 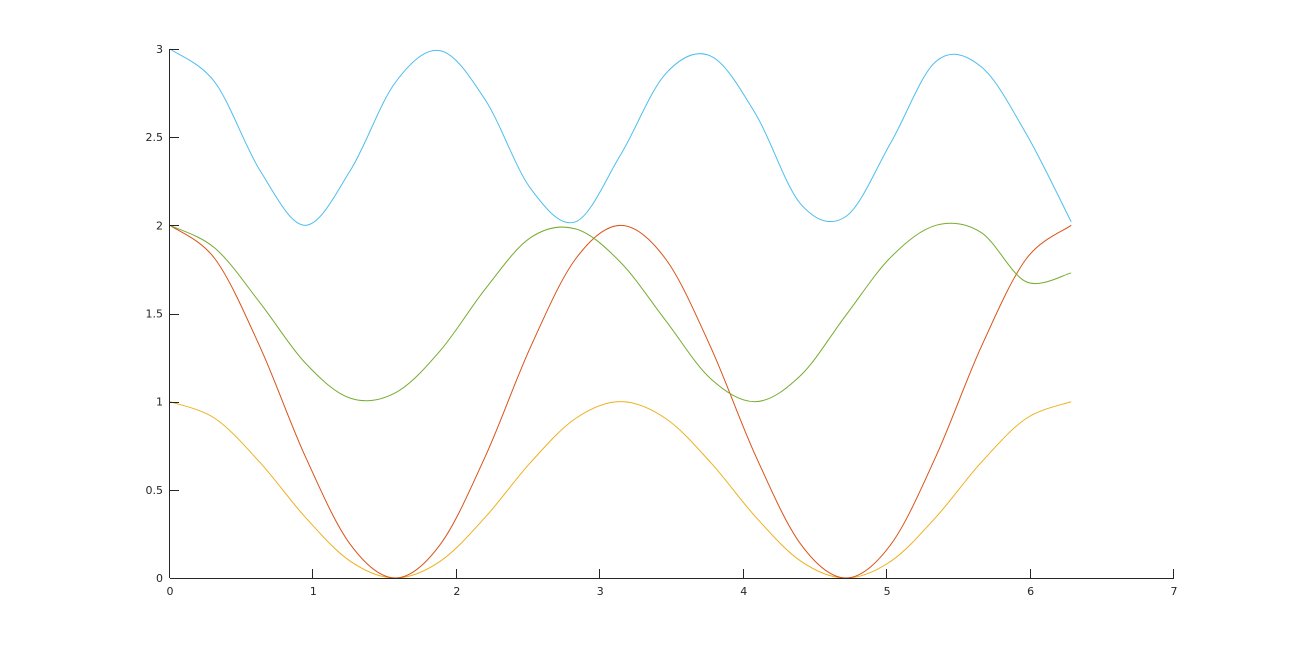 What do you see at coordinates (155, 314) in the screenshot?
I see `y-tick-label: 1.5` at bounding box center [155, 314].